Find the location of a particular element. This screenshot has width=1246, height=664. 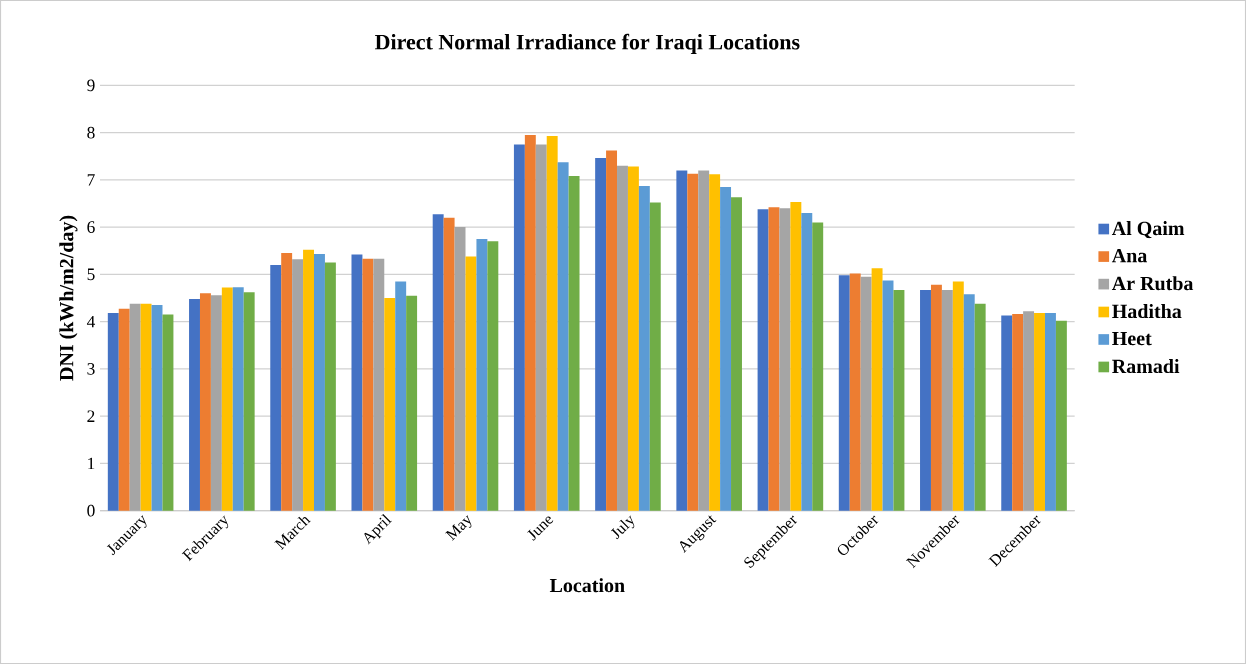

y-tick-label: 1 is located at coordinates (91, 463).